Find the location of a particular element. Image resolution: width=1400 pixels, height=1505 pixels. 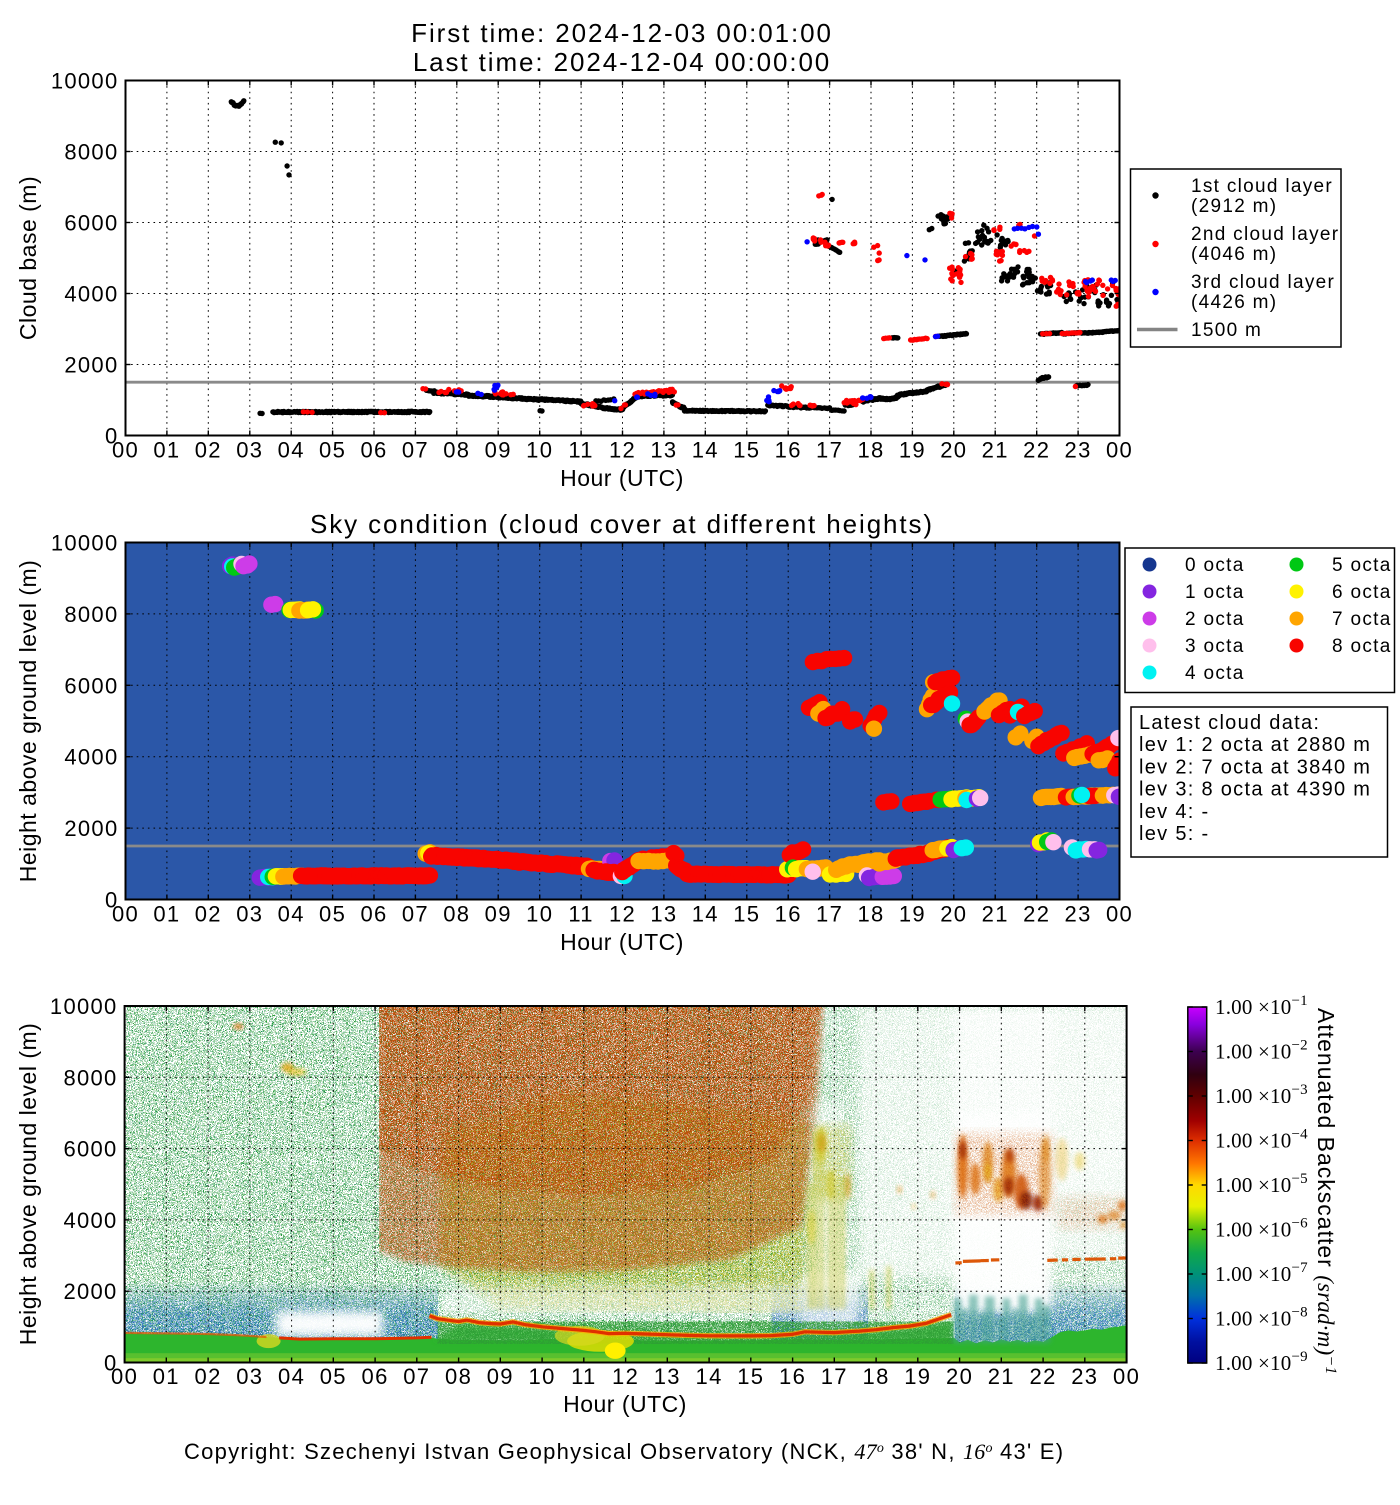

svg-text: 1st cloud layer is located at coordinates (1262, 186).